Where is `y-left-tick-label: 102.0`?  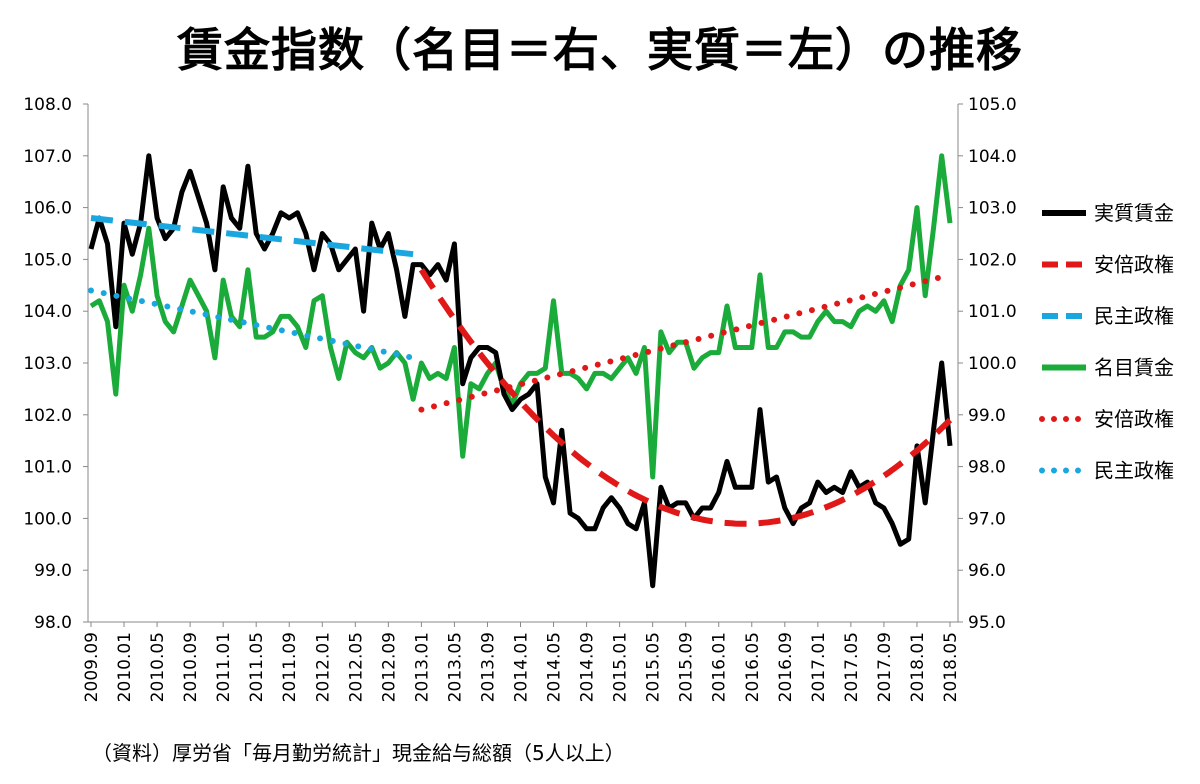
y-left-tick-label: 102.0 is located at coordinates (47, 416).